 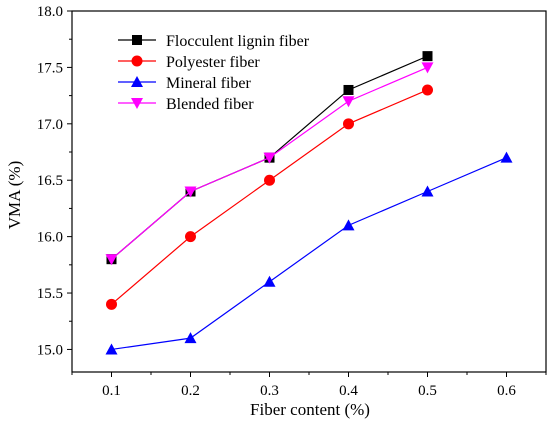 What do you see at coordinates (238, 41) in the screenshot?
I see `legend-label: Flocculent lignin fiber` at bounding box center [238, 41].